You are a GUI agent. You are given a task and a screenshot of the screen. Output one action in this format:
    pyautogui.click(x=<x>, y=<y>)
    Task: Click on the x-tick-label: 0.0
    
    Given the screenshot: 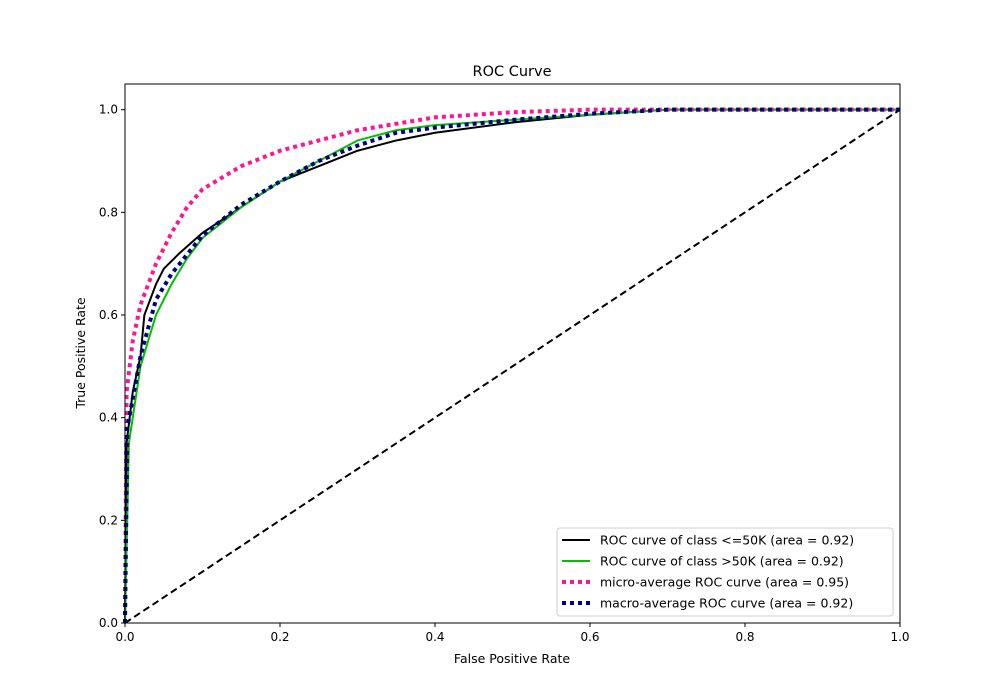 What is the action you would take?
    pyautogui.click(x=124, y=637)
    